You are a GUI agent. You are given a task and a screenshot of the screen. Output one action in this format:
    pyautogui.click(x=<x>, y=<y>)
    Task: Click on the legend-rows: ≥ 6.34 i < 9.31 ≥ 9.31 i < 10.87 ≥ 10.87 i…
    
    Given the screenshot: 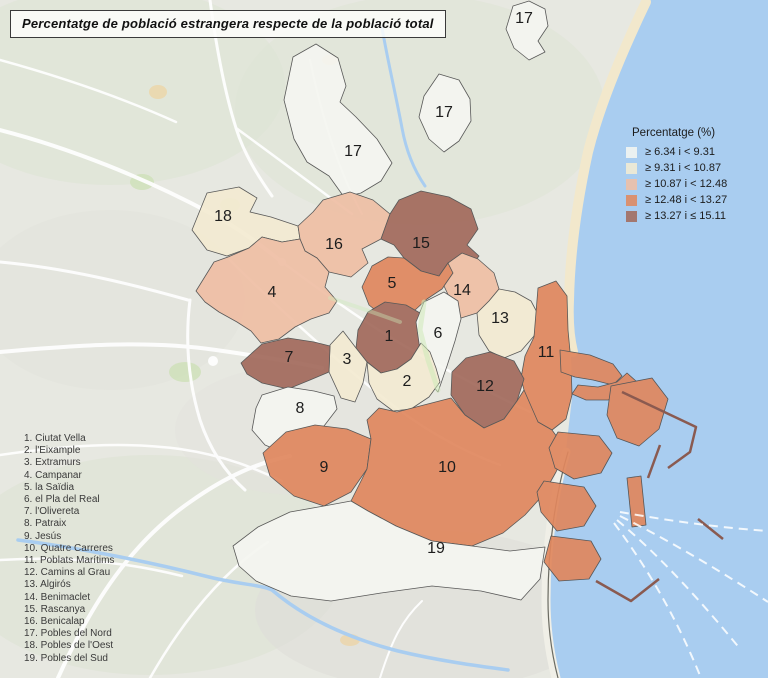 What is the action you would take?
    pyautogui.click(x=696, y=184)
    